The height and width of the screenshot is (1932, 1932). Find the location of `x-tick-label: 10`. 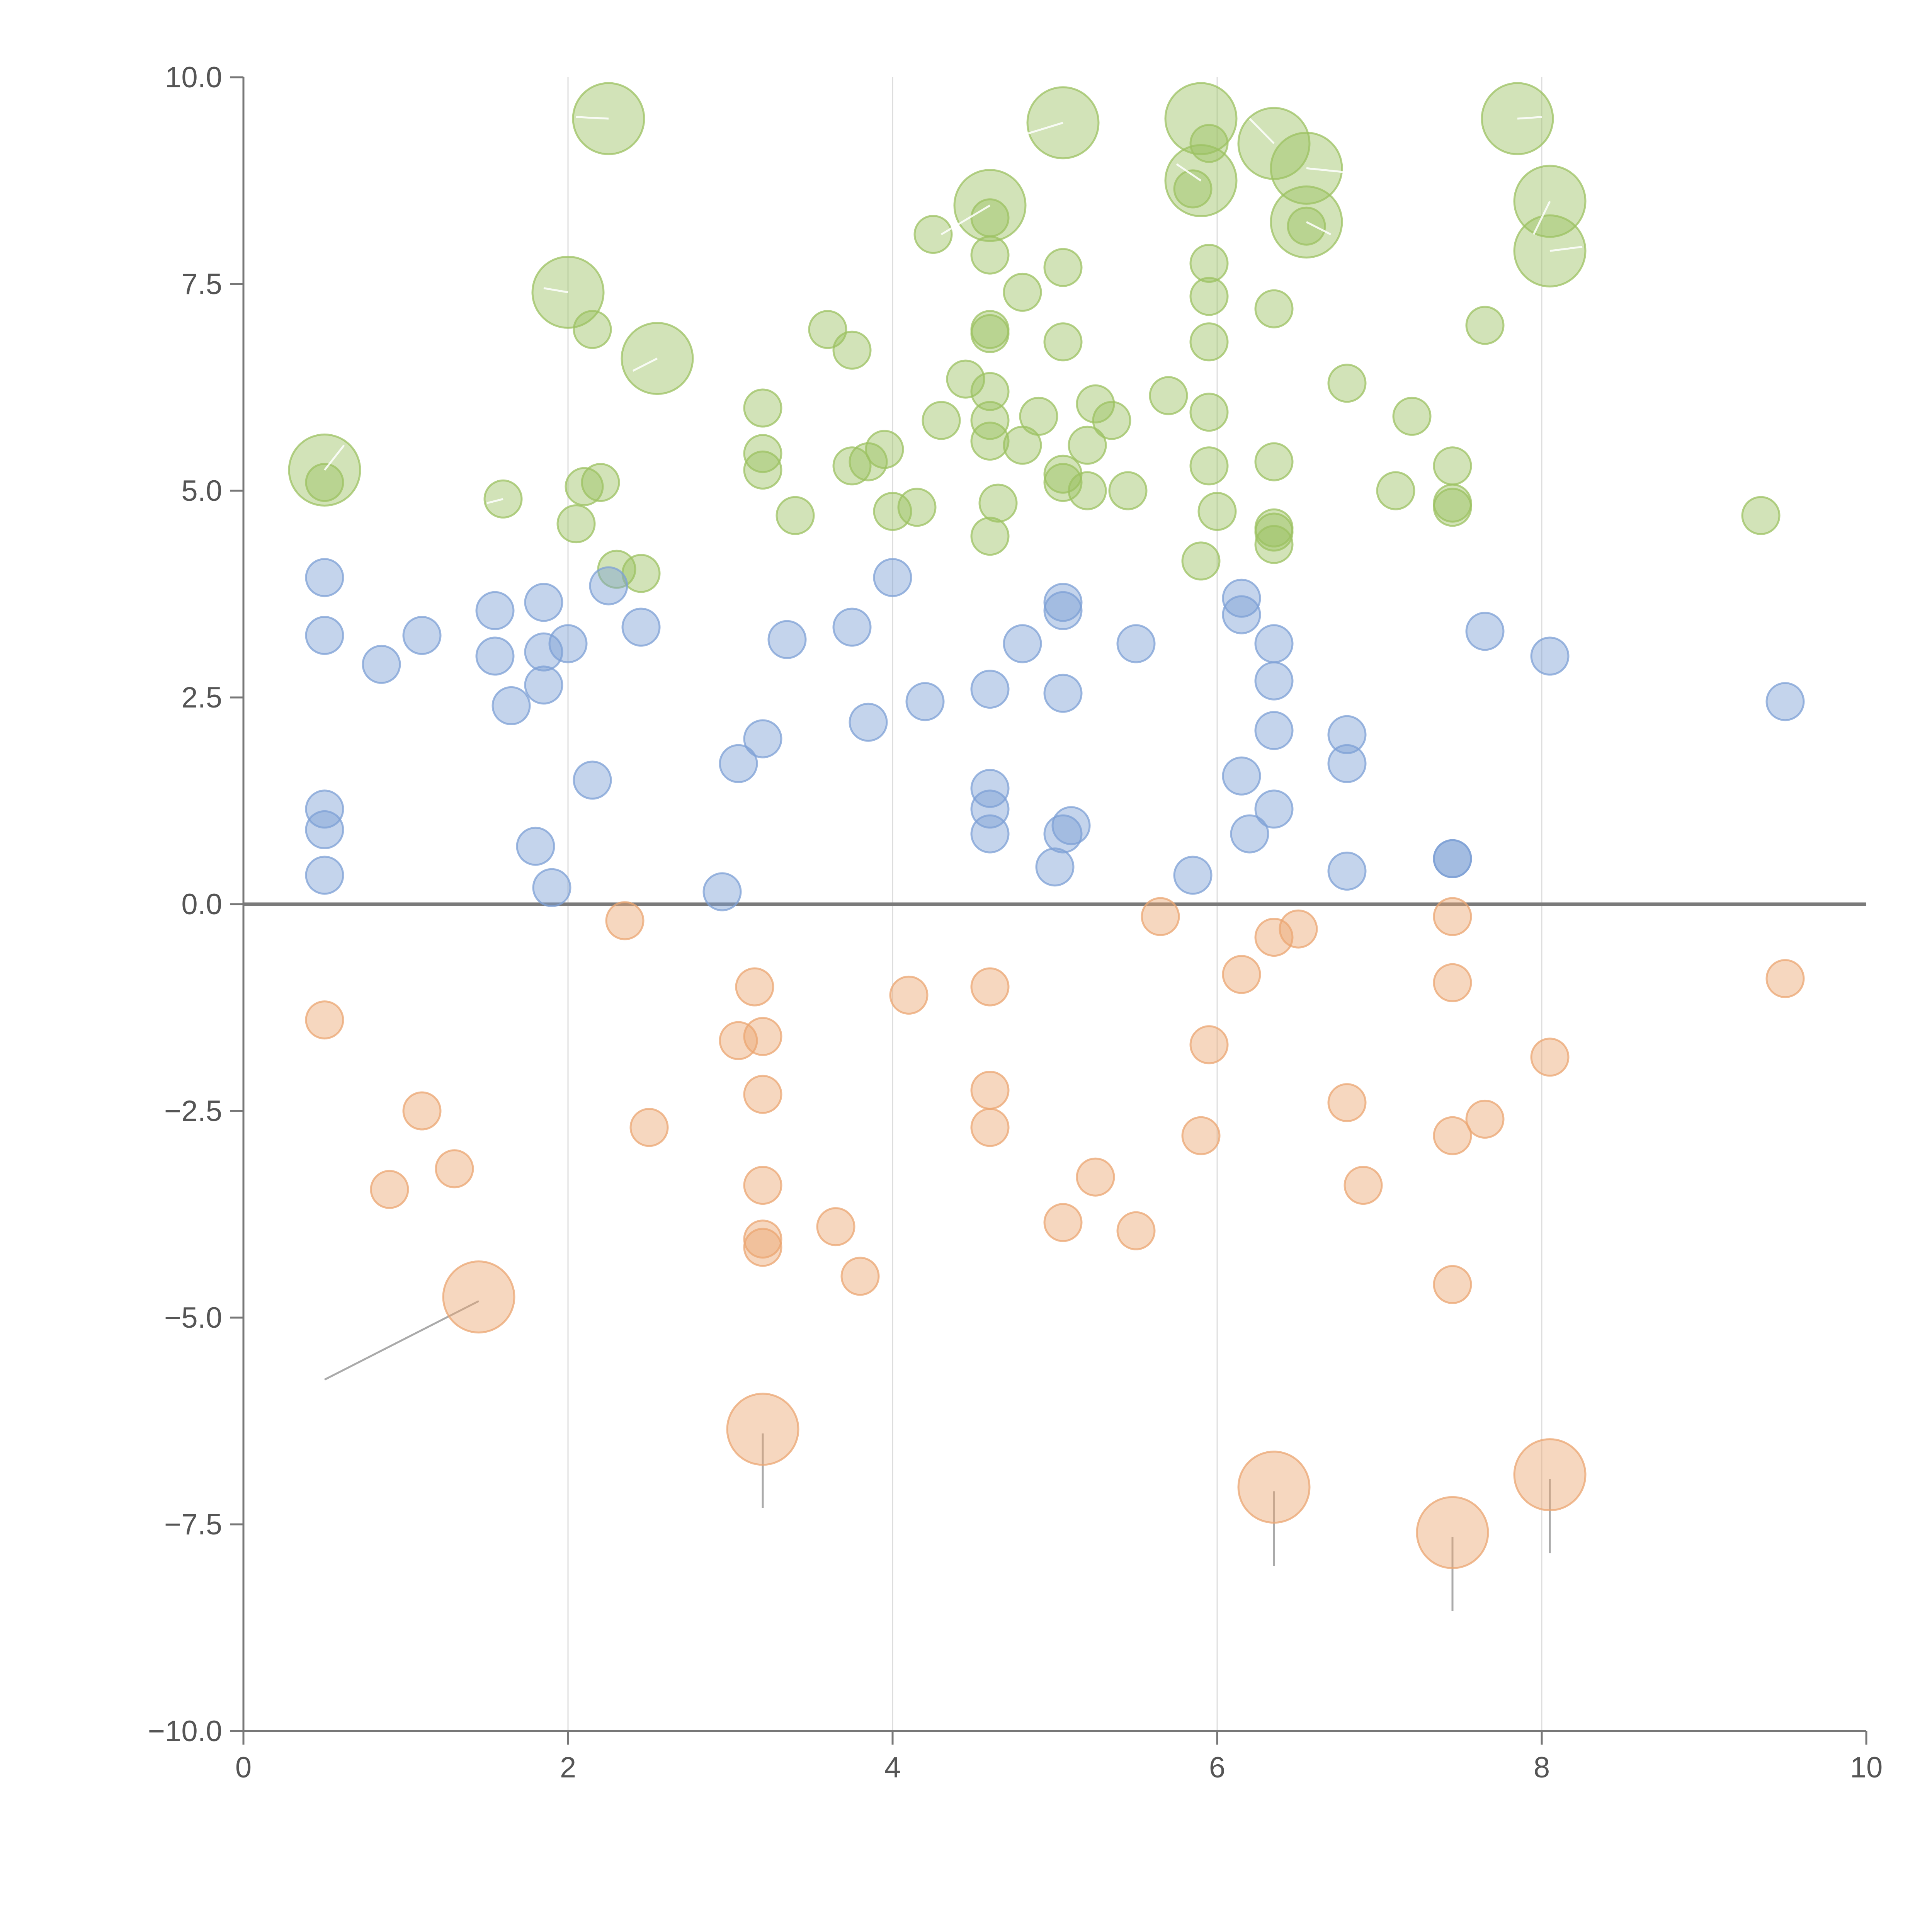

x-tick-label: 10 is located at coordinates (1867, 1768).